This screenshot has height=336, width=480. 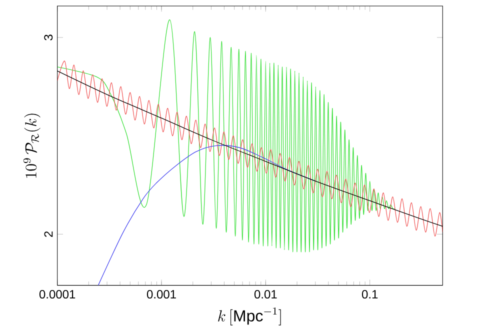 What do you see at coordinates (265, 294) in the screenshot?
I see `x-tick-label: 0.01` at bounding box center [265, 294].